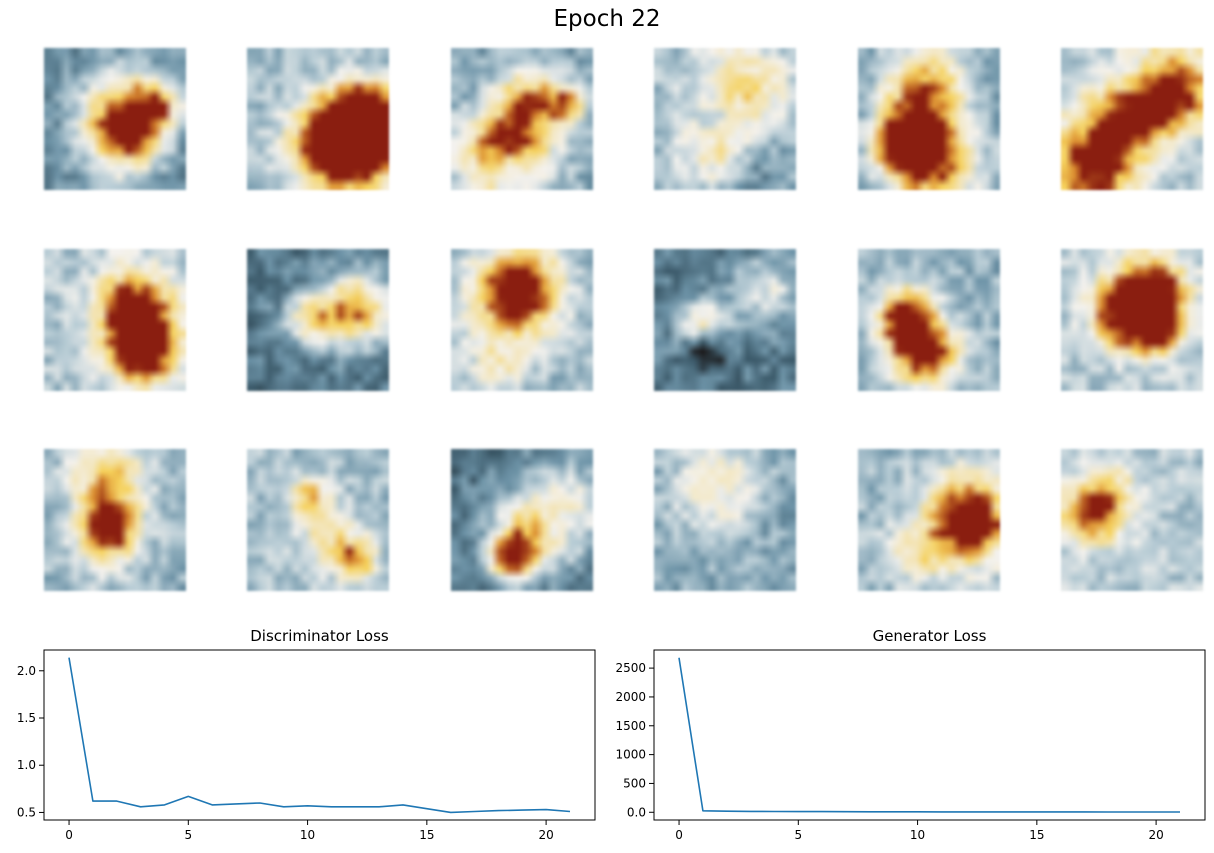  Describe the element at coordinates (630, 755) in the screenshot. I see `generator-y-tick-label: 1000` at that location.